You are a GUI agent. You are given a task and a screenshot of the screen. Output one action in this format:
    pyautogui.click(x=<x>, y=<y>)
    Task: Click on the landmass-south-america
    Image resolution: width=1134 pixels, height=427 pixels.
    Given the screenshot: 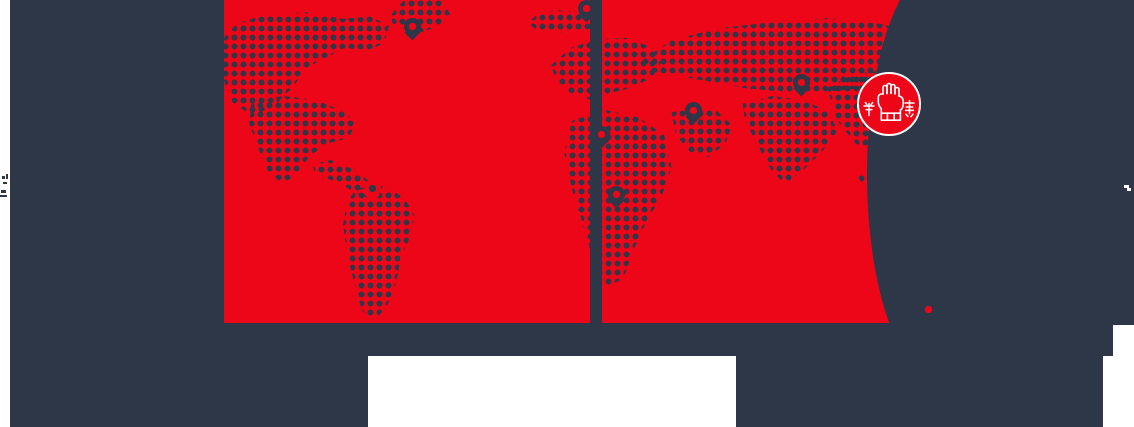 What is the action you would take?
    pyautogui.click(x=379, y=254)
    